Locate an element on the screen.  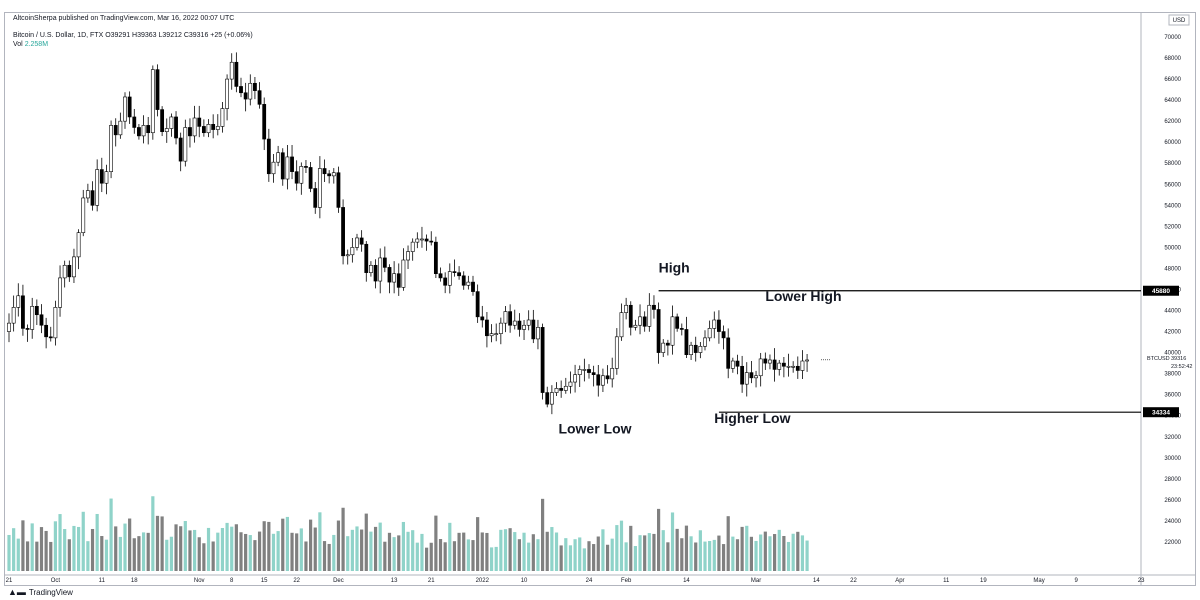
x-tick-label: Oct is located at coordinates (56, 581).